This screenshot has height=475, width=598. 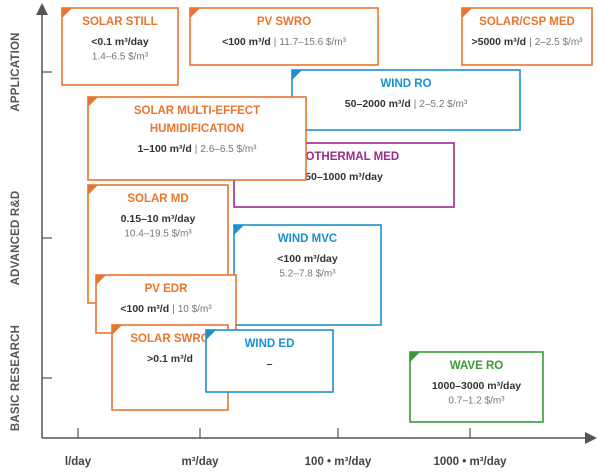 I want to click on box-specs: <100 m³/d | 11.7–15.6 $/m³, so click(x=284, y=42).